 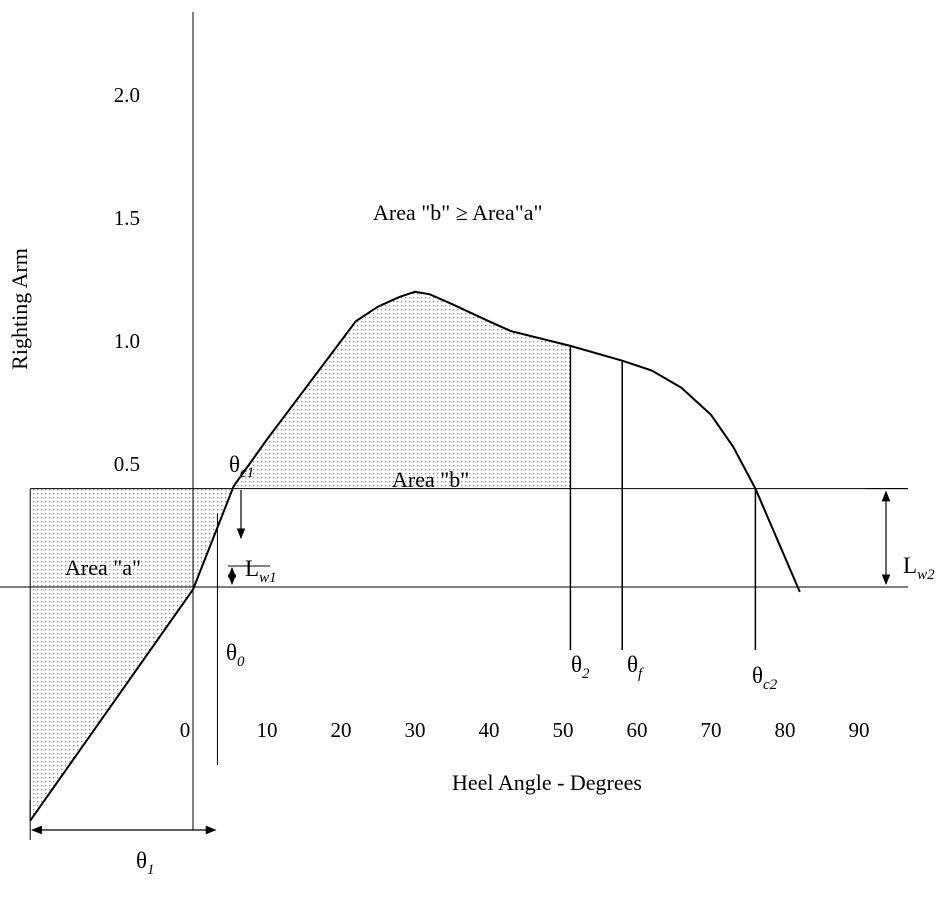 I want to click on x-axis-title: Heel Angle - Degrees, so click(x=547, y=782).